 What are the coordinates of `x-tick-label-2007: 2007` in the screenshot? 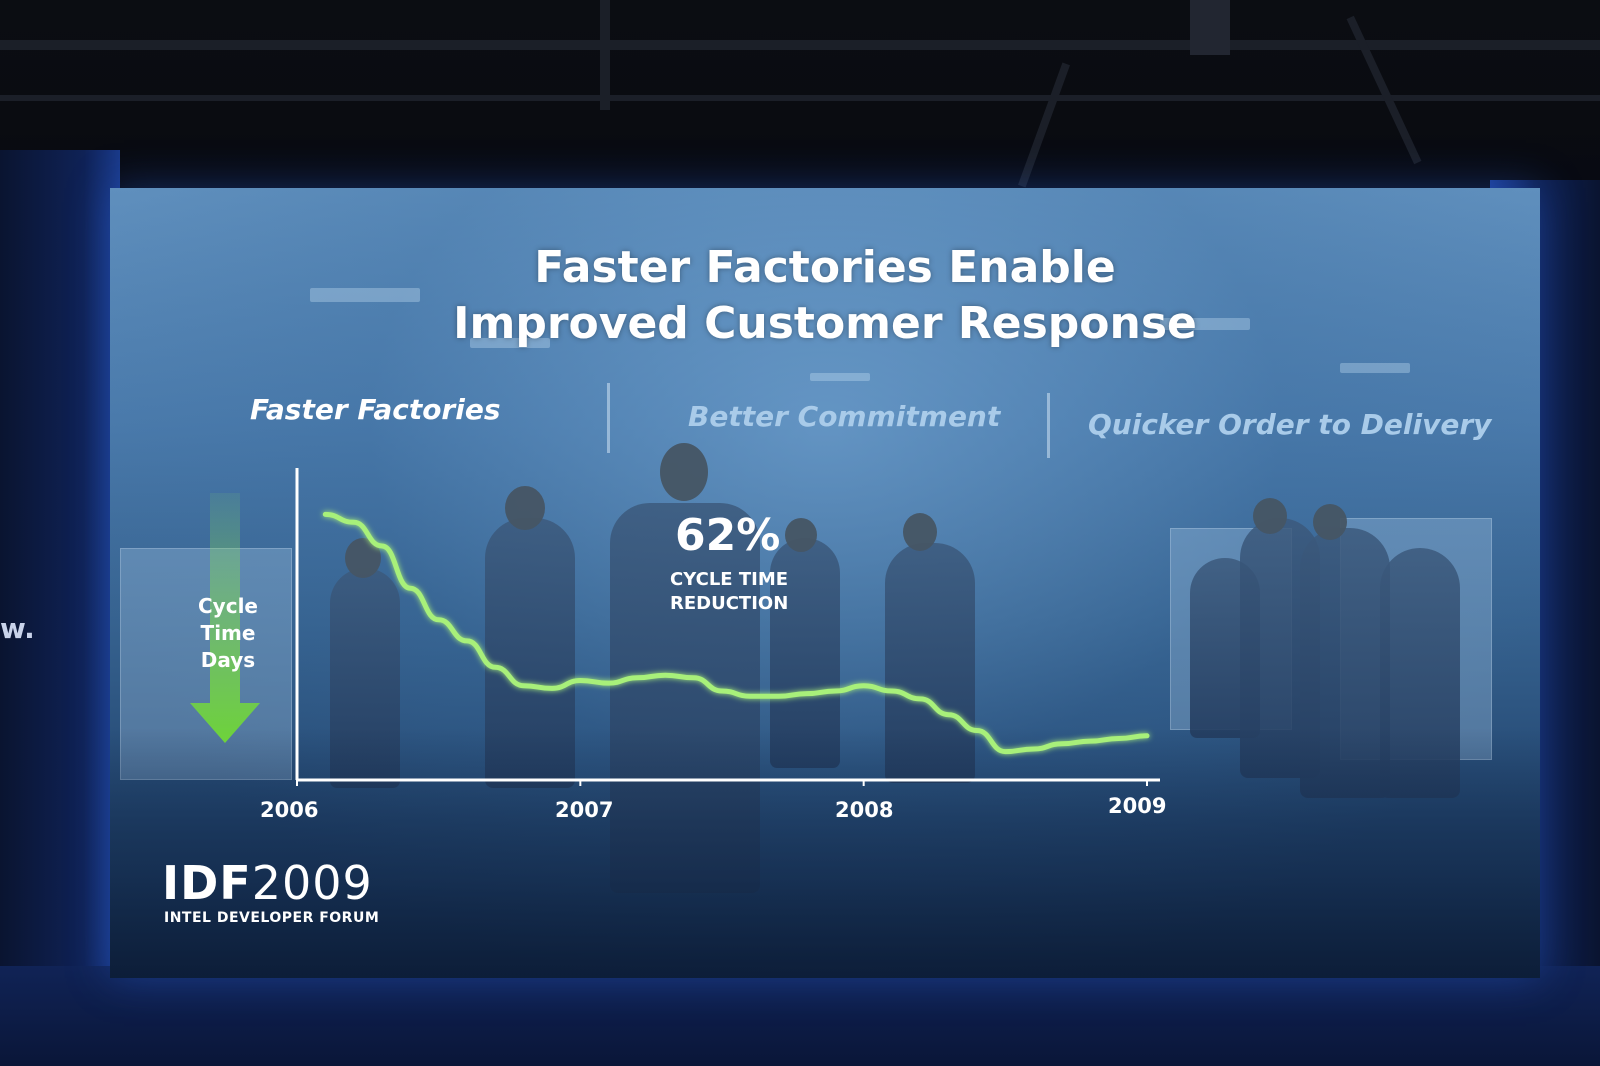 It's located at (584, 810).